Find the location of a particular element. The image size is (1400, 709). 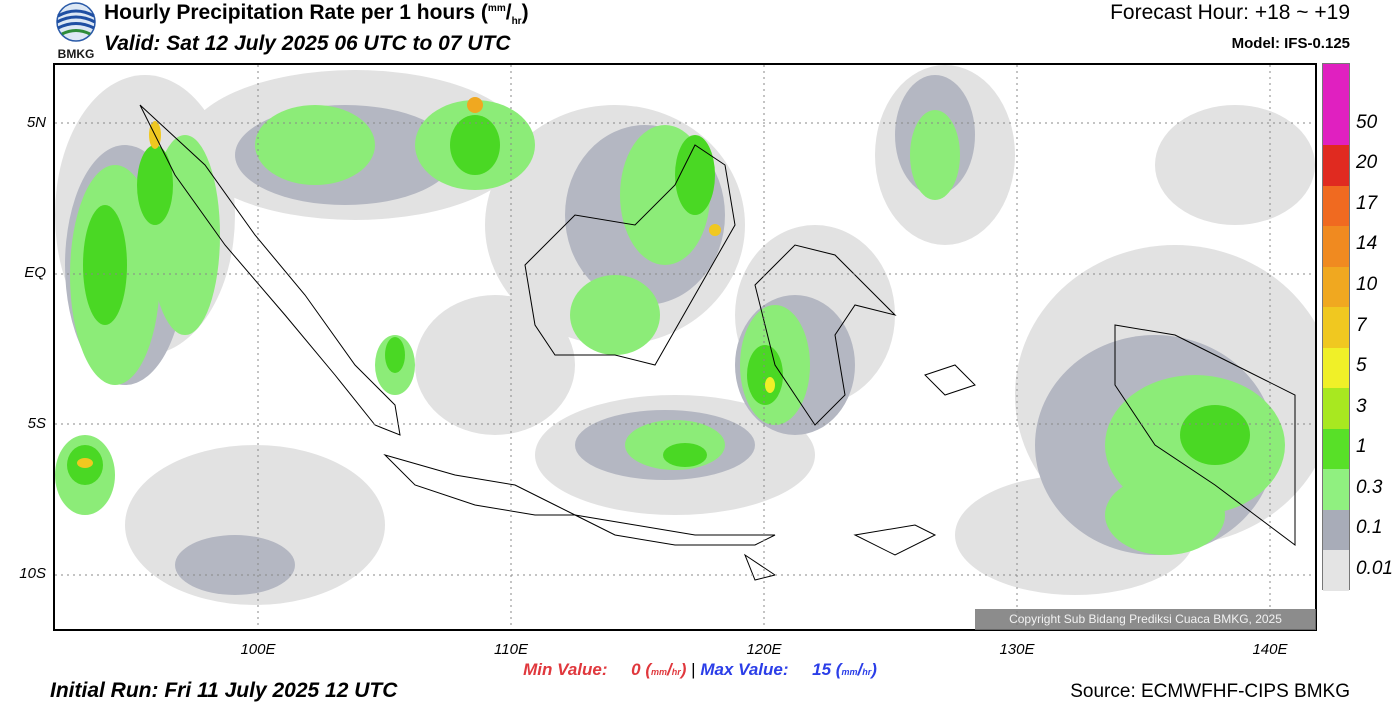

min-value-label: Min Value: is located at coordinates (565, 669).